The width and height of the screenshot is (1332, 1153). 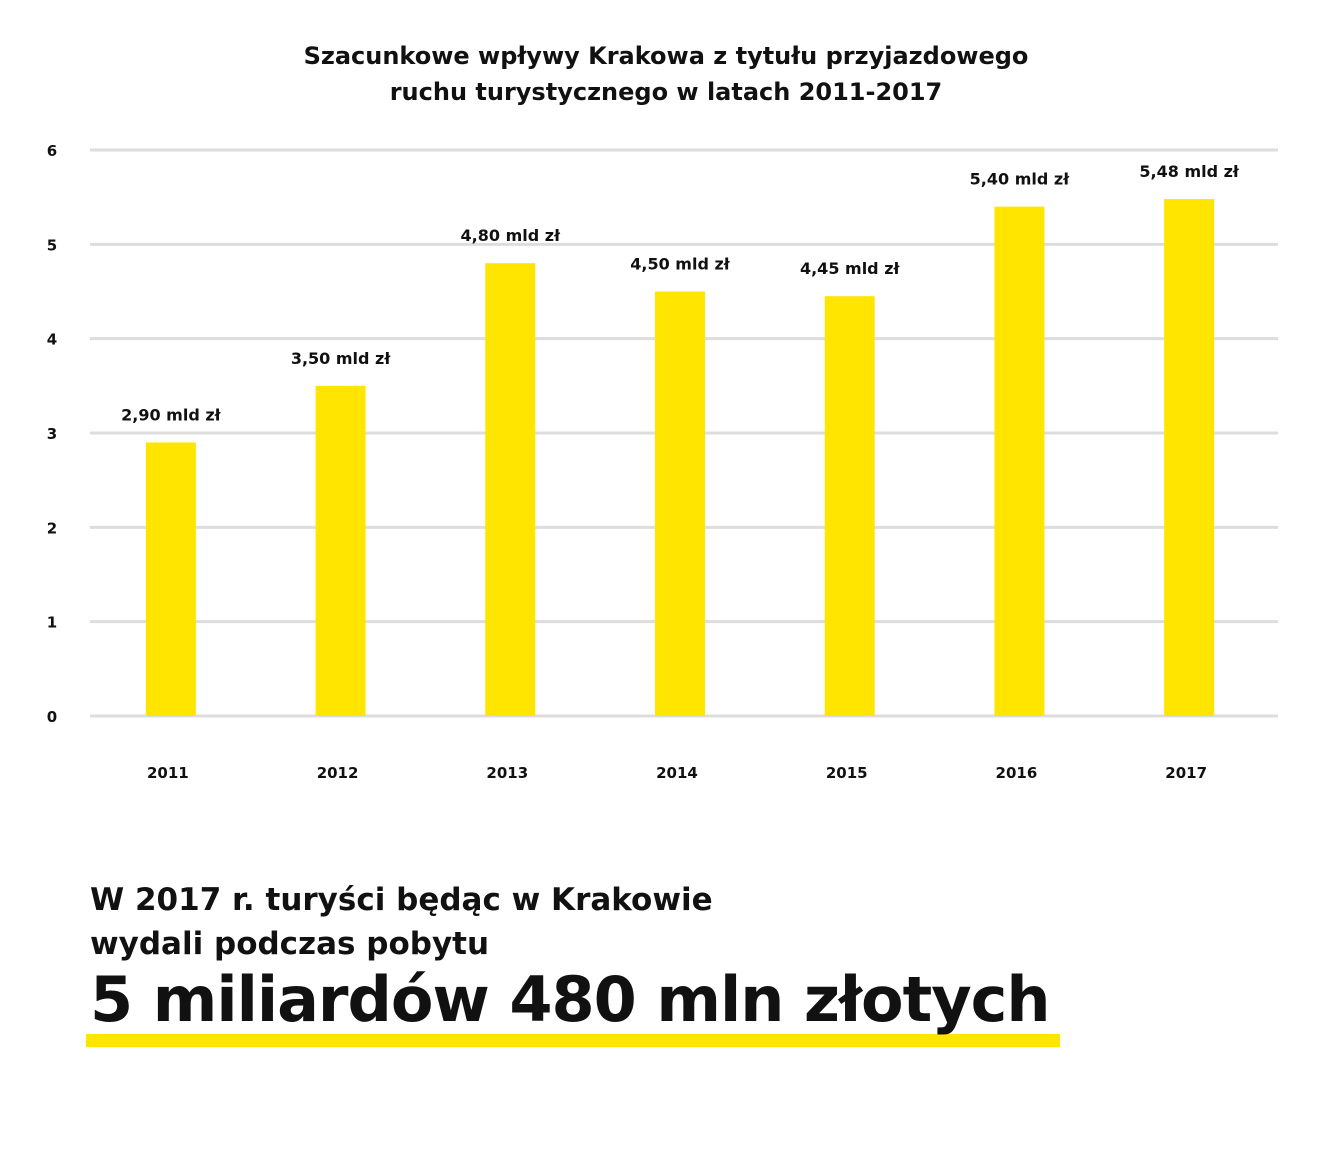 What do you see at coordinates (338, 773) in the screenshot?
I see `x-tick-label: 2012` at bounding box center [338, 773].